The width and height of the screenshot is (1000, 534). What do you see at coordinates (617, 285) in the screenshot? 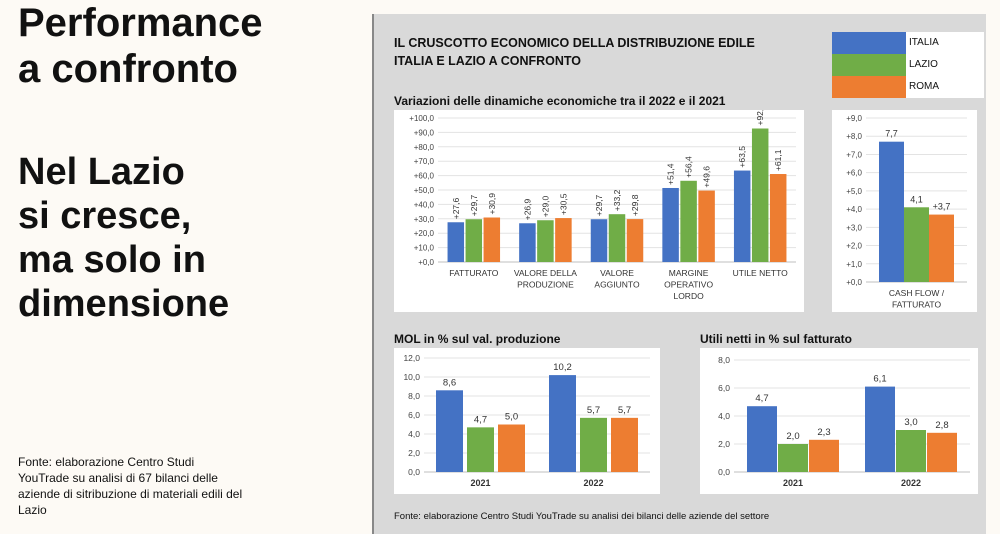
I see `category-label: AGGIUNTO` at bounding box center [617, 285].